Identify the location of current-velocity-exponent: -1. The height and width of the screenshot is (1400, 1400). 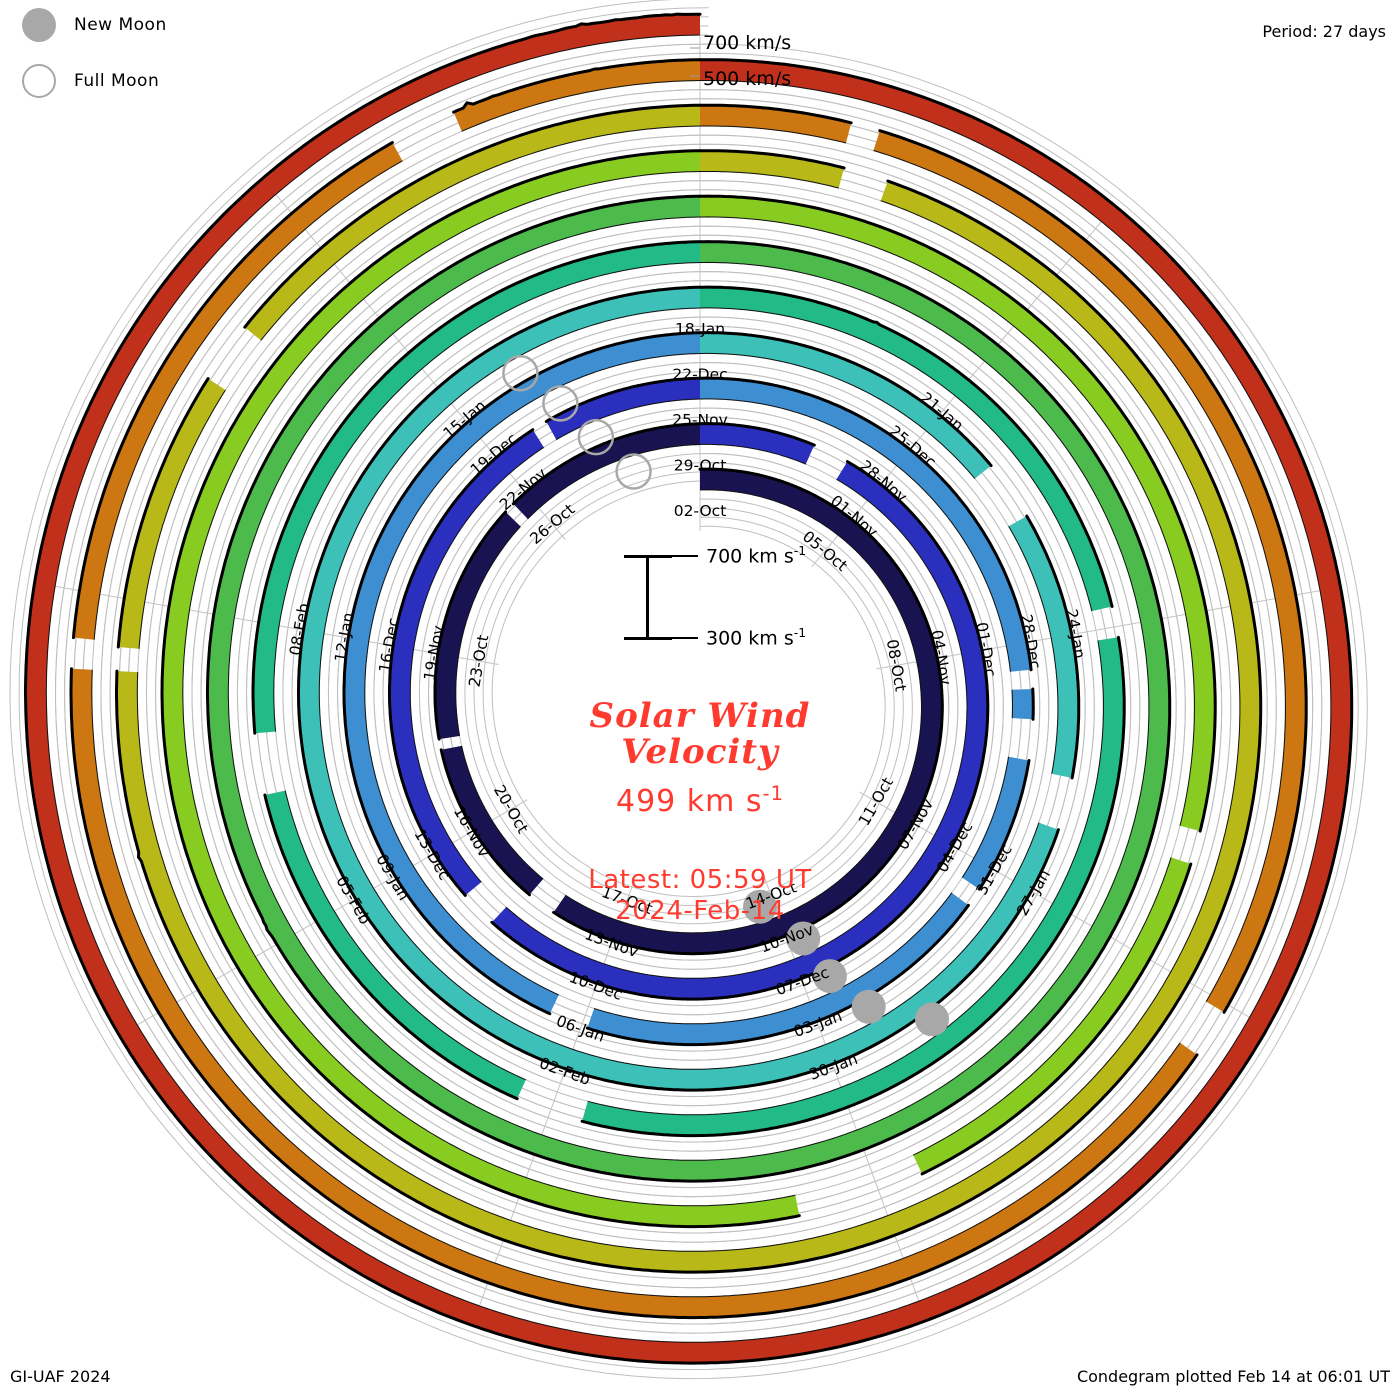
(773, 794).